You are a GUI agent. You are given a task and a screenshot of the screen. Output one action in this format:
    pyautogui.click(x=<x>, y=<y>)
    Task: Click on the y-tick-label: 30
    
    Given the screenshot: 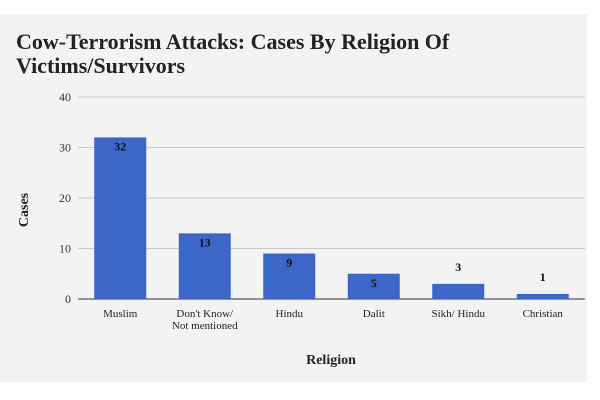 What is the action you would take?
    pyautogui.click(x=65, y=148)
    